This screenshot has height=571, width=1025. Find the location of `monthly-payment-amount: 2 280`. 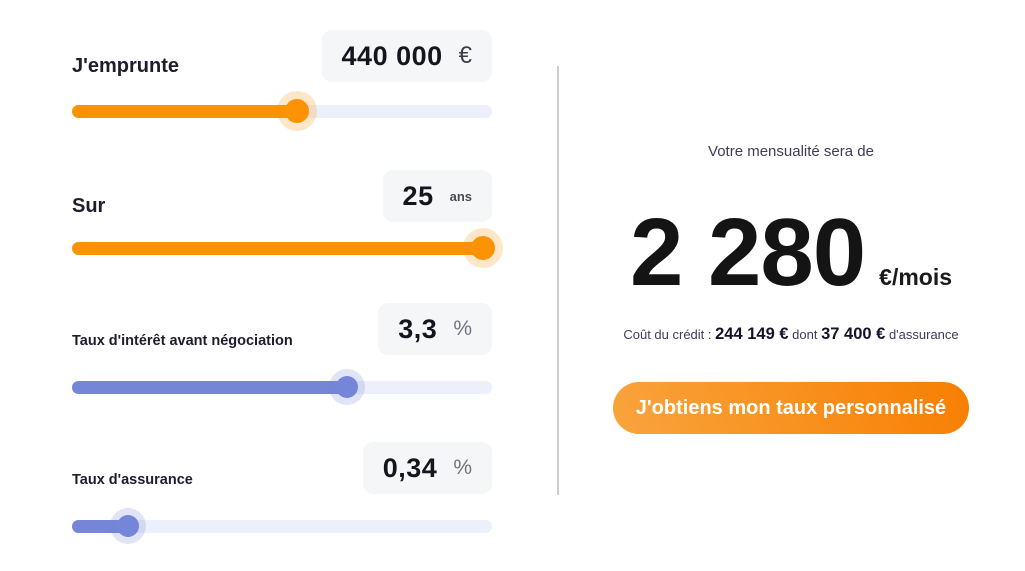

monthly-payment-amount: 2 280 is located at coordinates (747, 252).